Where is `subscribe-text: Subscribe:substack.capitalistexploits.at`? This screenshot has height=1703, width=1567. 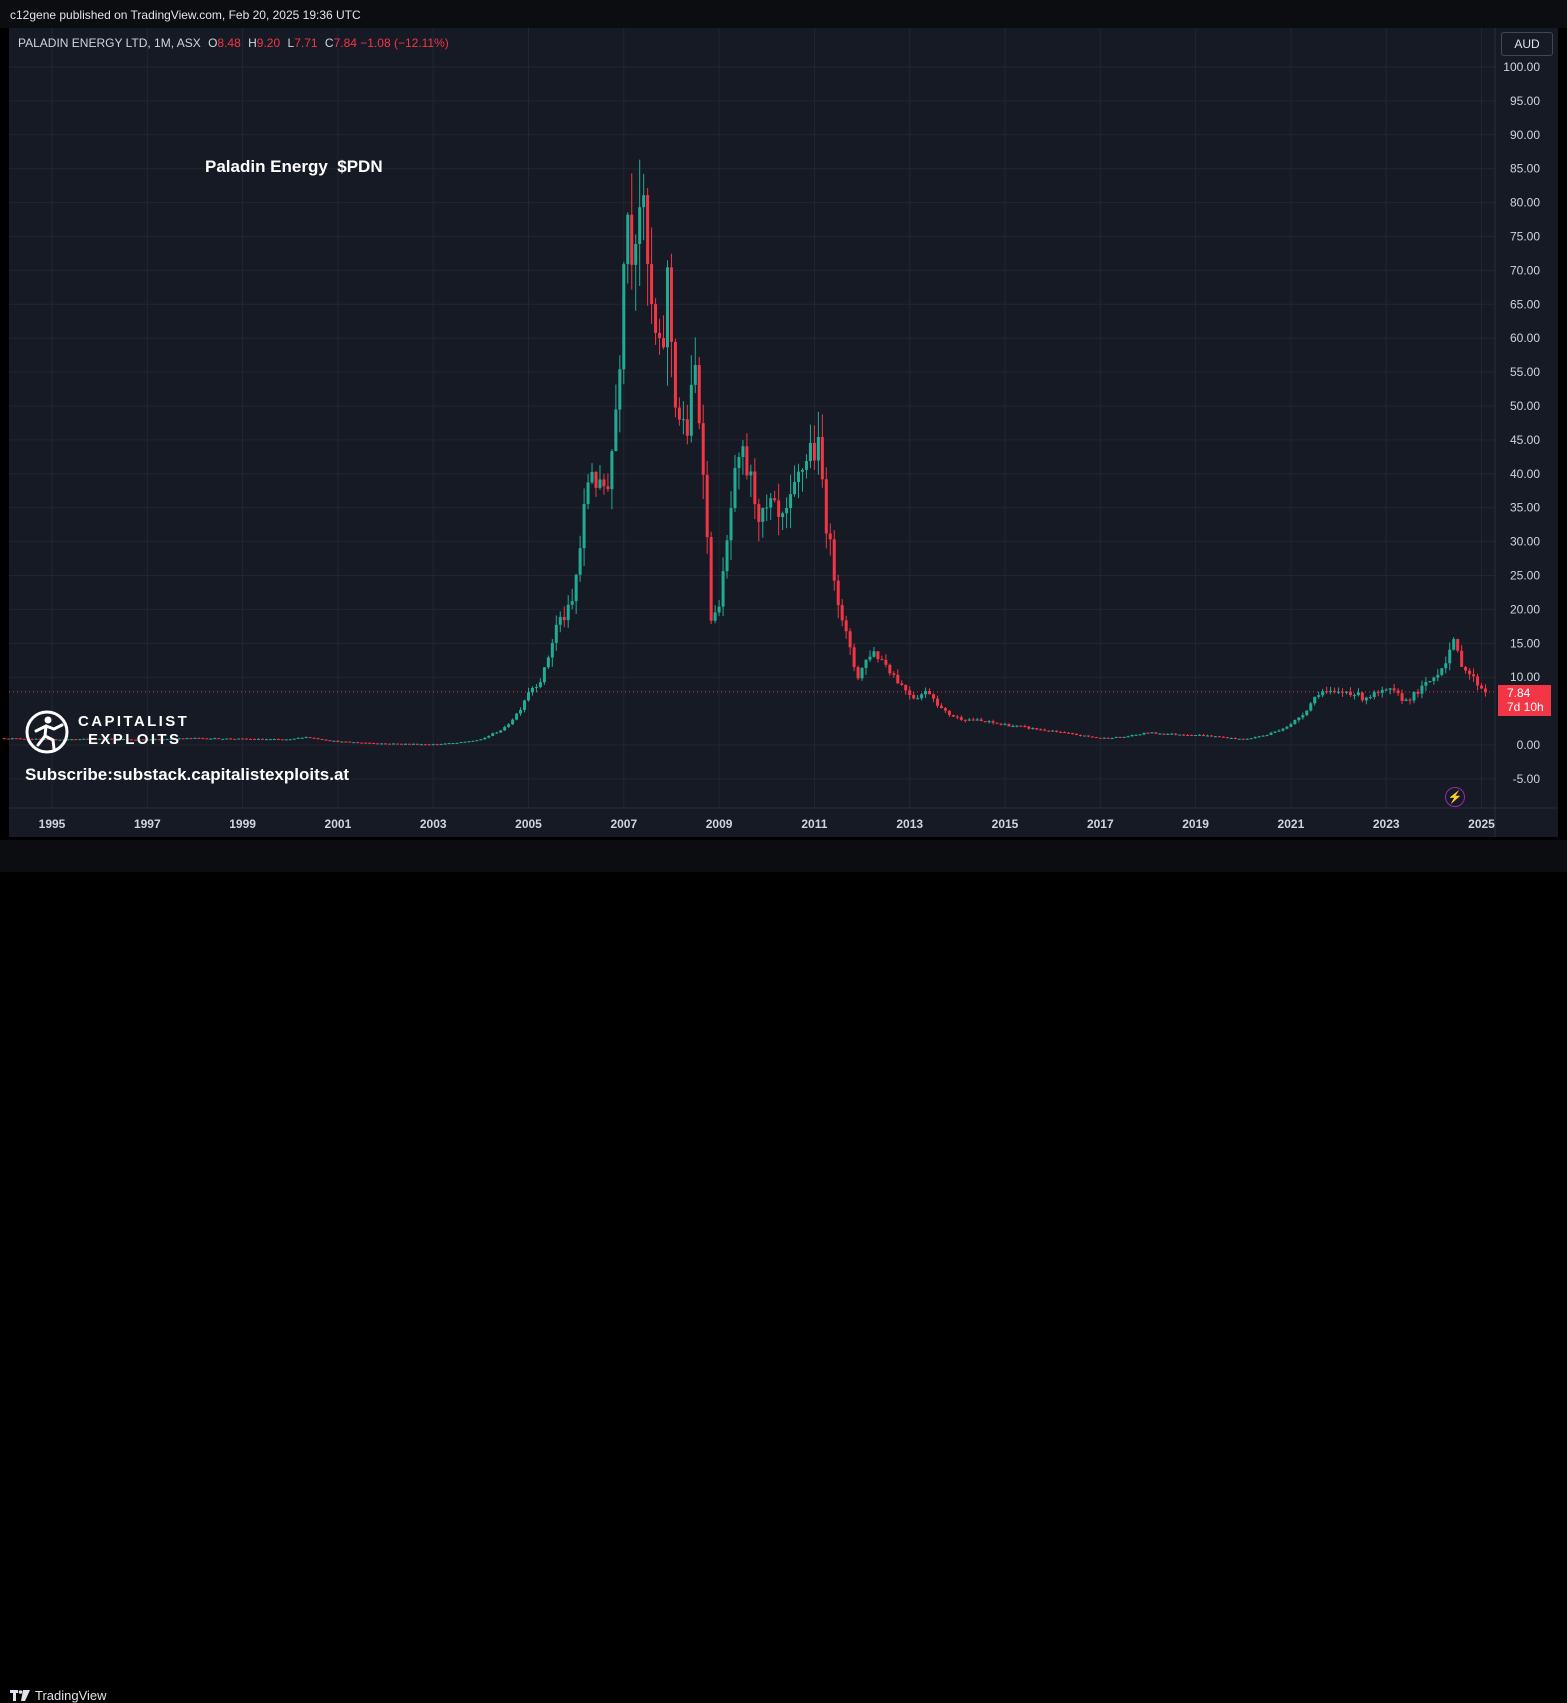 subscribe-text: Subscribe:substack.capitalistexploits.at is located at coordinates (187, 774).